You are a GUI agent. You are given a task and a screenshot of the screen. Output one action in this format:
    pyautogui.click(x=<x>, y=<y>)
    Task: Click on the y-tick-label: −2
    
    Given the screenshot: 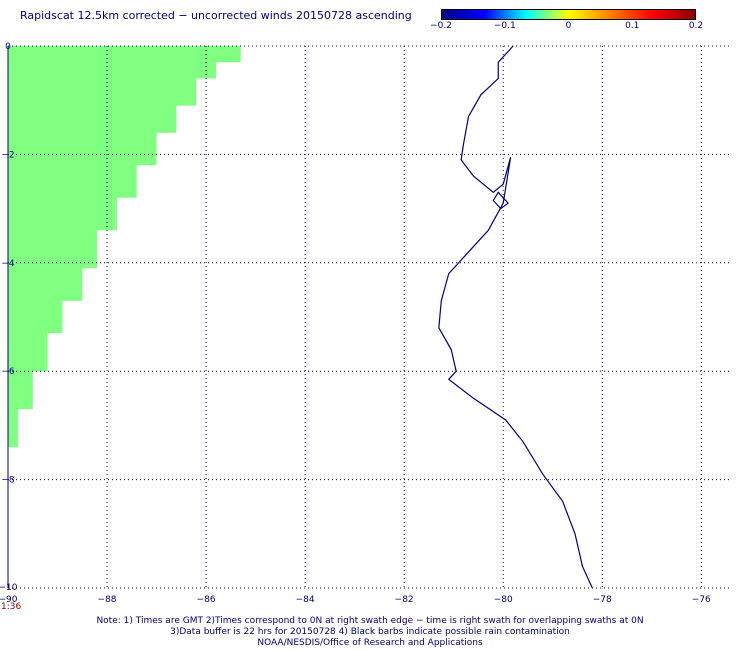 What is the action you would take?
    pyautogui.click(x=7, y=155)
    